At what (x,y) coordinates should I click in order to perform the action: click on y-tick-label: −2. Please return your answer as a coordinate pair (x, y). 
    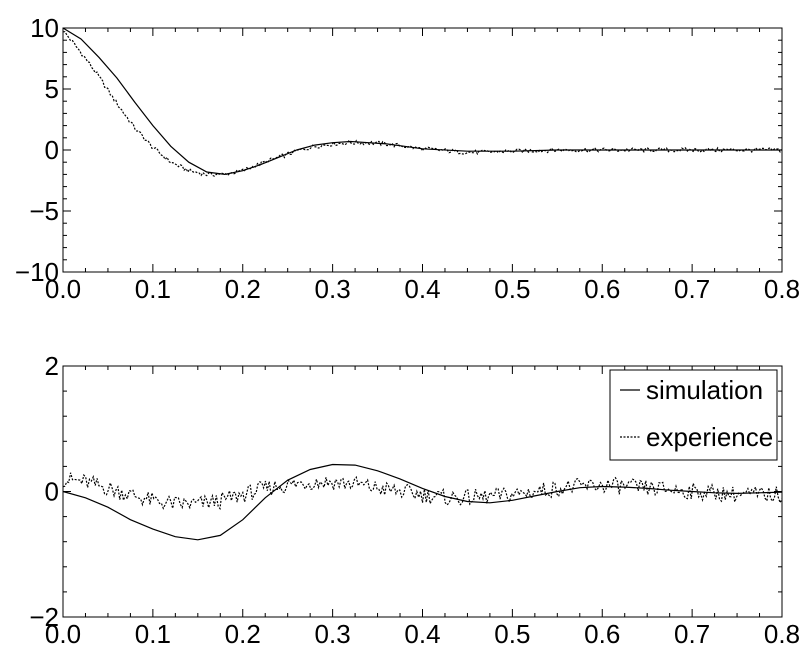
    Looking at the image, I should click on (44, 617).